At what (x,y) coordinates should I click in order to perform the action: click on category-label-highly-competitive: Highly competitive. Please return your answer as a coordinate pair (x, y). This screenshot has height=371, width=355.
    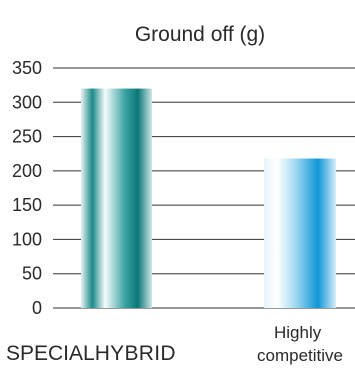
    Looking at the image, I should click on (300, 344).